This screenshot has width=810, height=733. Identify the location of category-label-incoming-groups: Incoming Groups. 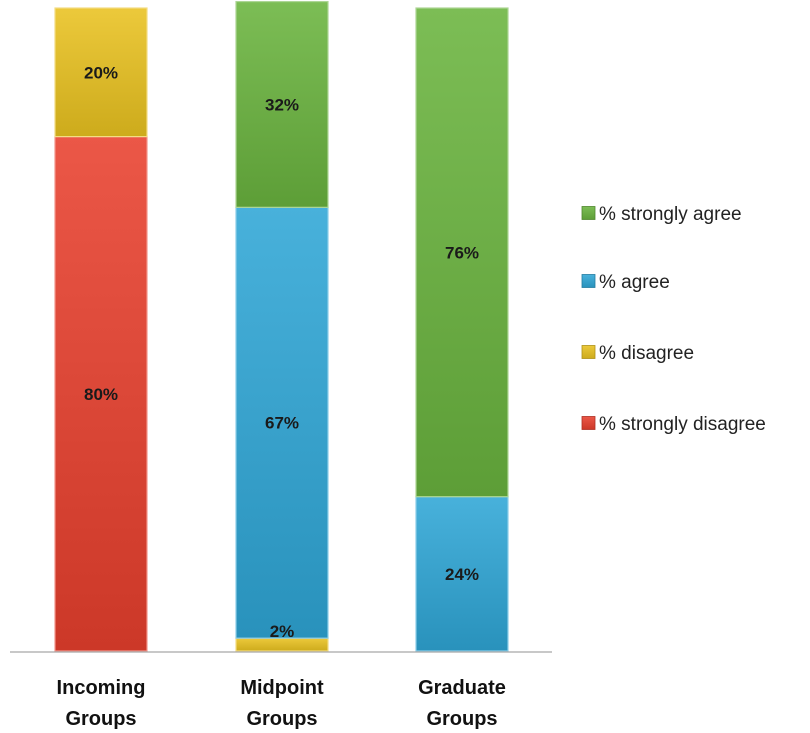
(101, 703).